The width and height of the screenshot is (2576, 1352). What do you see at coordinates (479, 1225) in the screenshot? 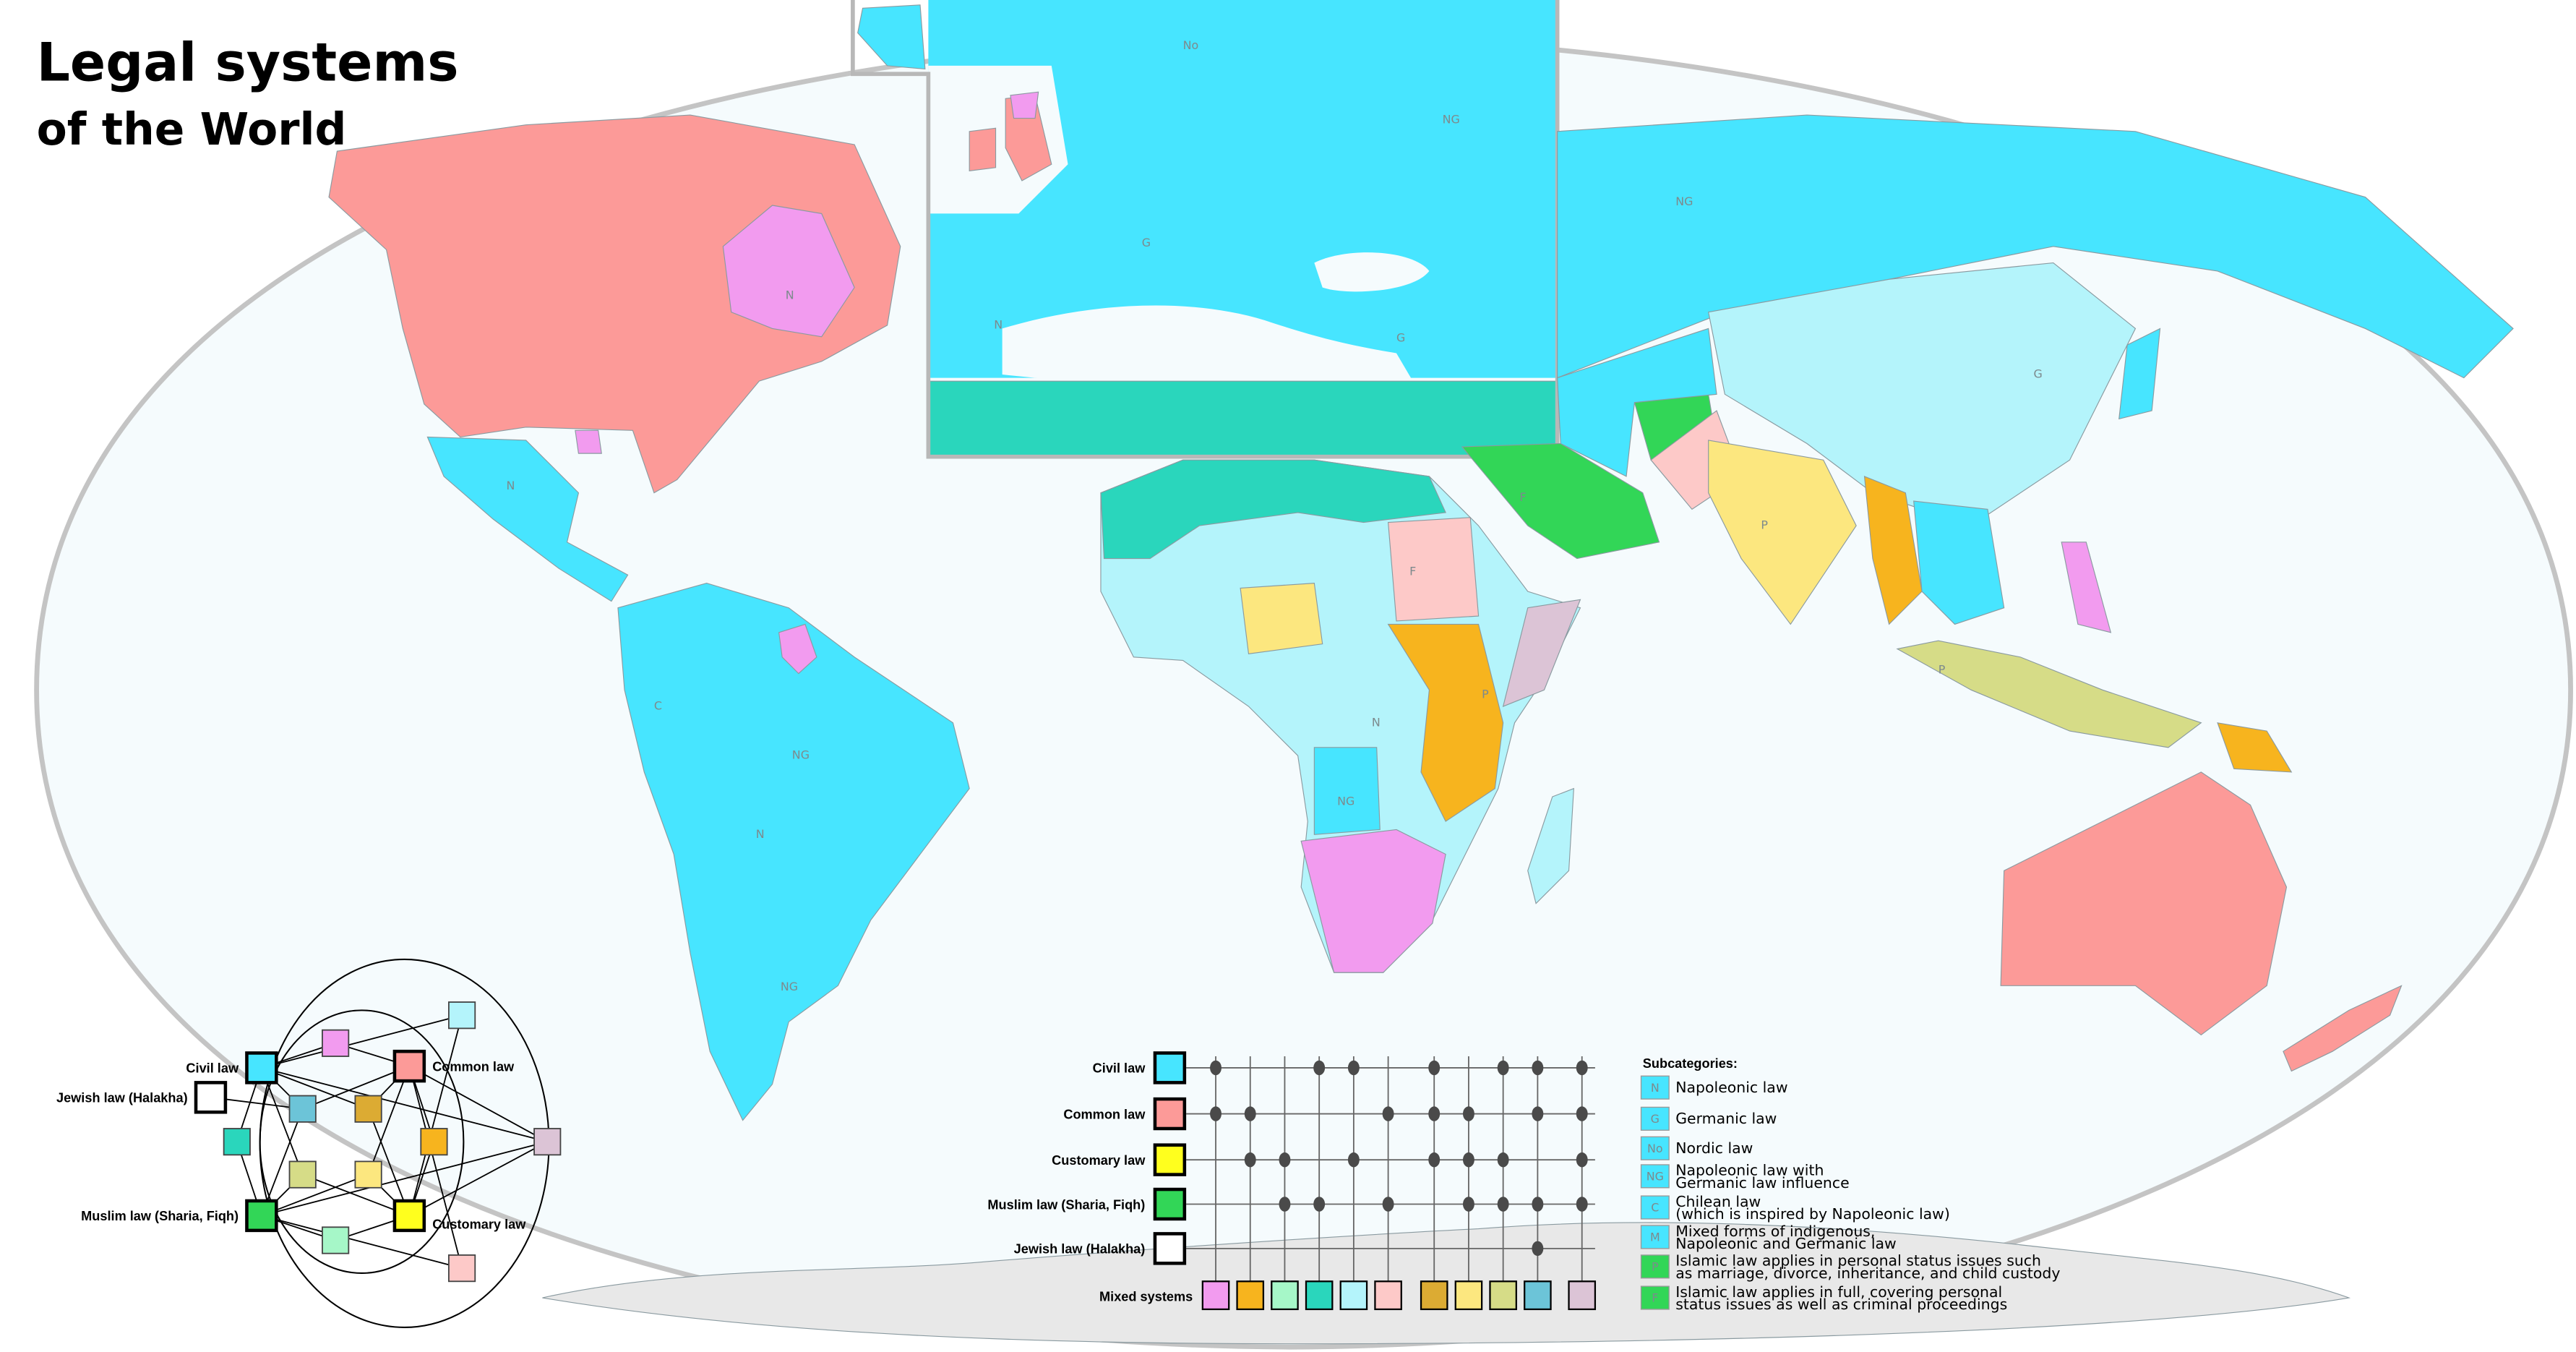
I see `diagram-label-customary: Customary law` at bounding box center [479, 1225].